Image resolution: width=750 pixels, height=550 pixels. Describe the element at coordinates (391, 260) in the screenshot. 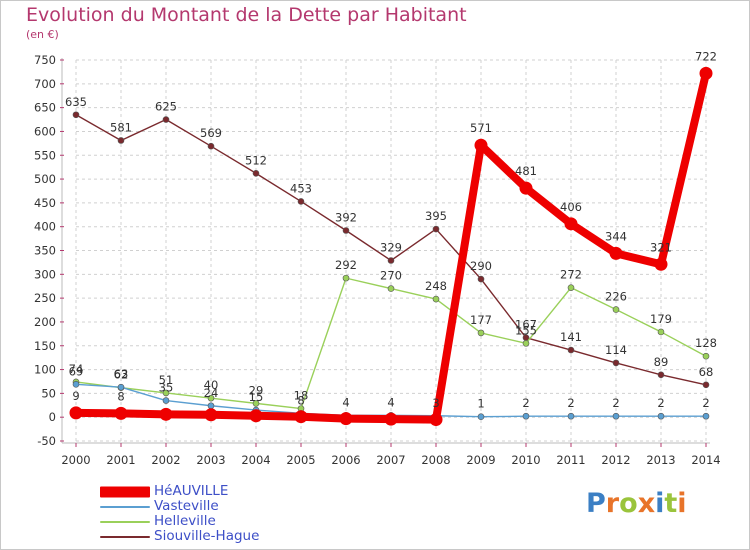

I see `point-siouville-hague-2007` at that location.